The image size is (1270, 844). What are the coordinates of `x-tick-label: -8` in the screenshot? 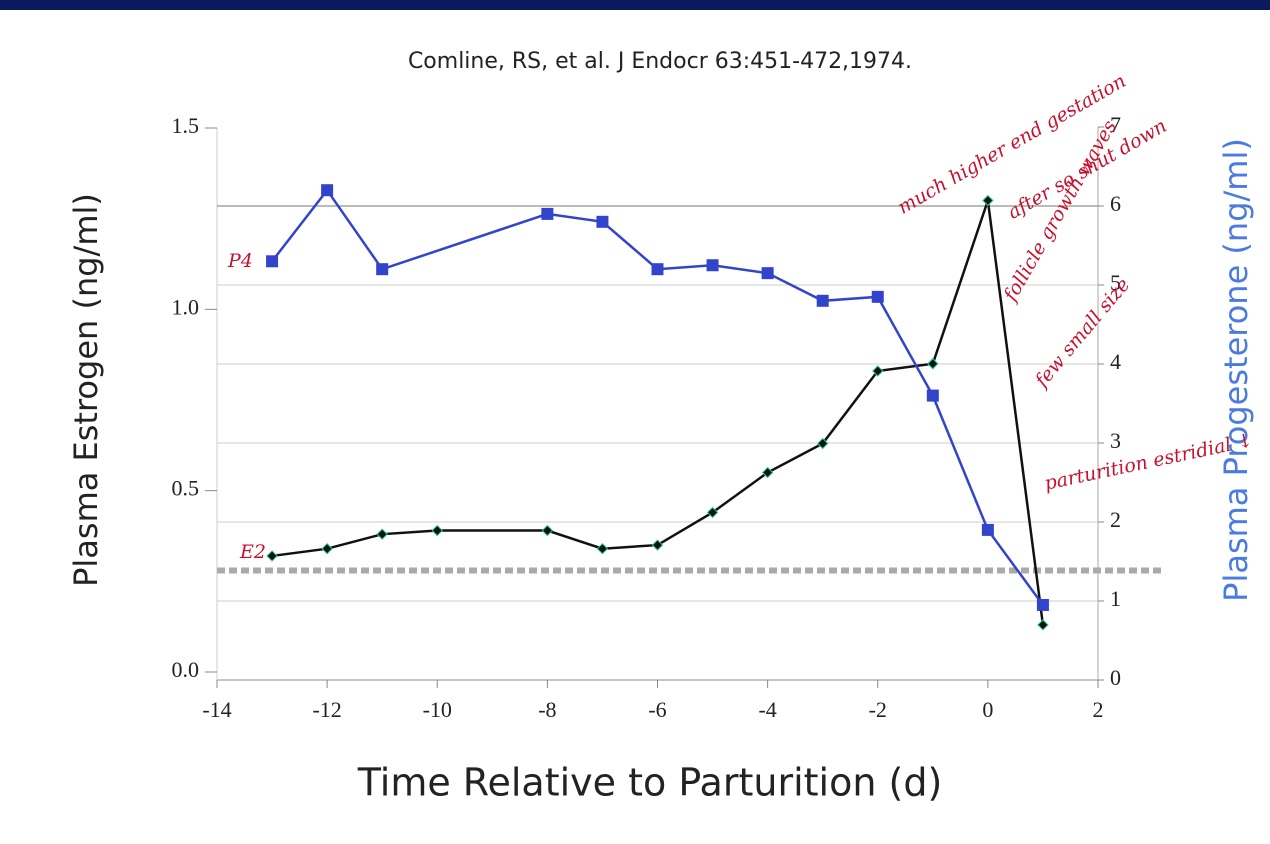 It's located at (547, 709).